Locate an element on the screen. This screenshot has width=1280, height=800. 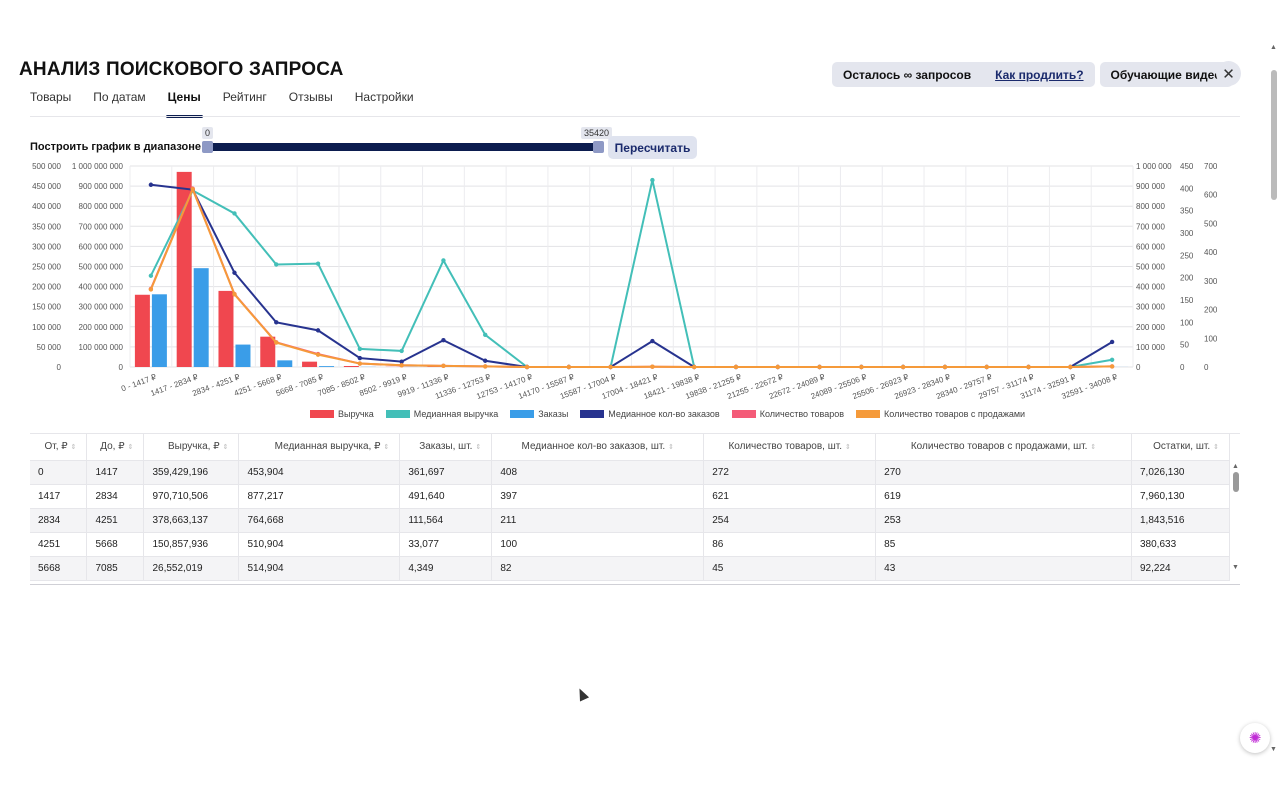
column-header: Количество товаров, шт. ⇕ is located at coordinates (790, 447).